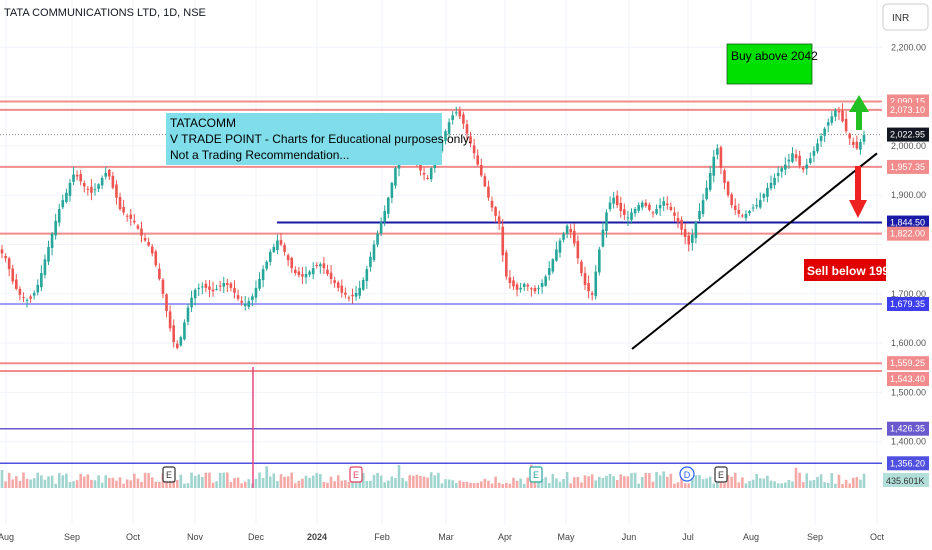 The width and height of the screenshot is (932, 550). I want to click on event-marker: E, so click(721, 474).